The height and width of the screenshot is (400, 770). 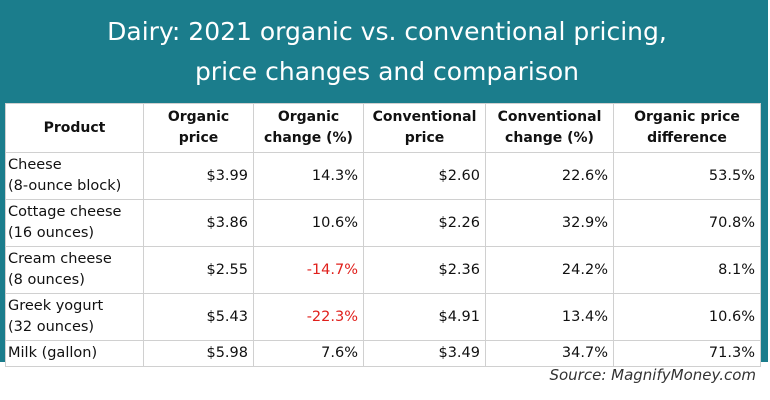 I want to click on column-header: Conventional change (%), so click(x=549, y=128).